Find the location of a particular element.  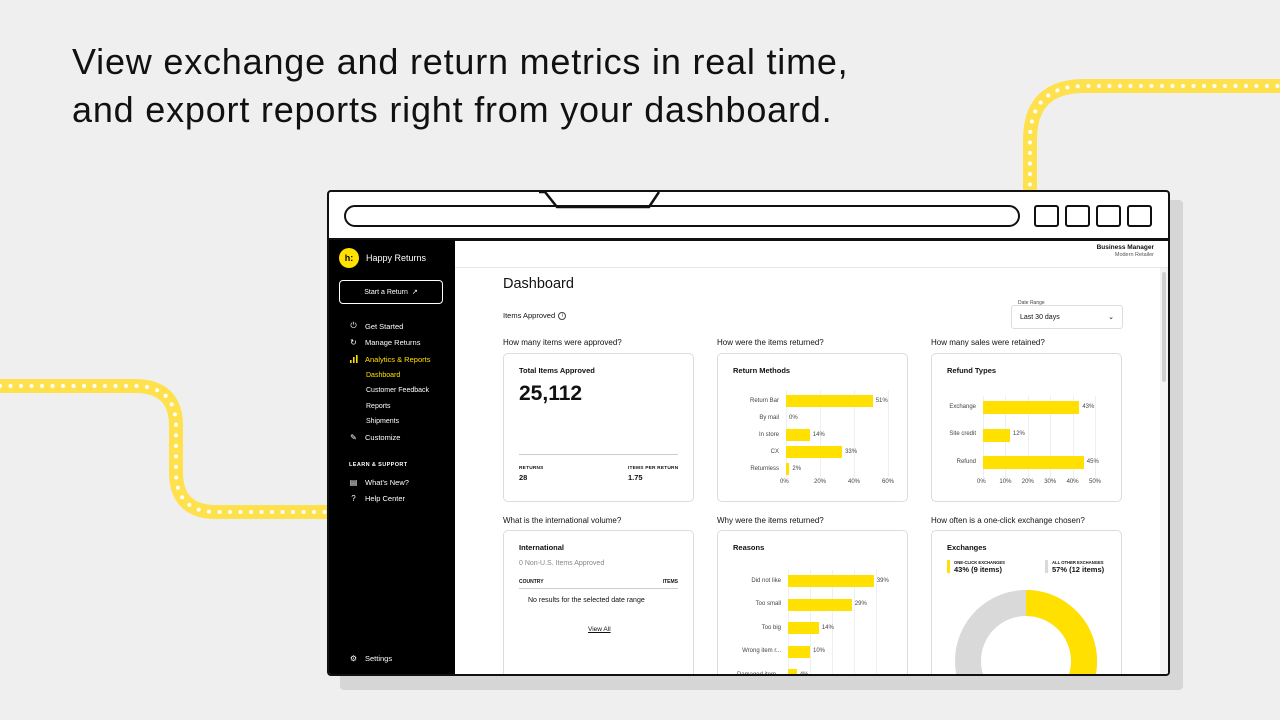

refresh-icon: ↻ is located at coordinates (353, 343).